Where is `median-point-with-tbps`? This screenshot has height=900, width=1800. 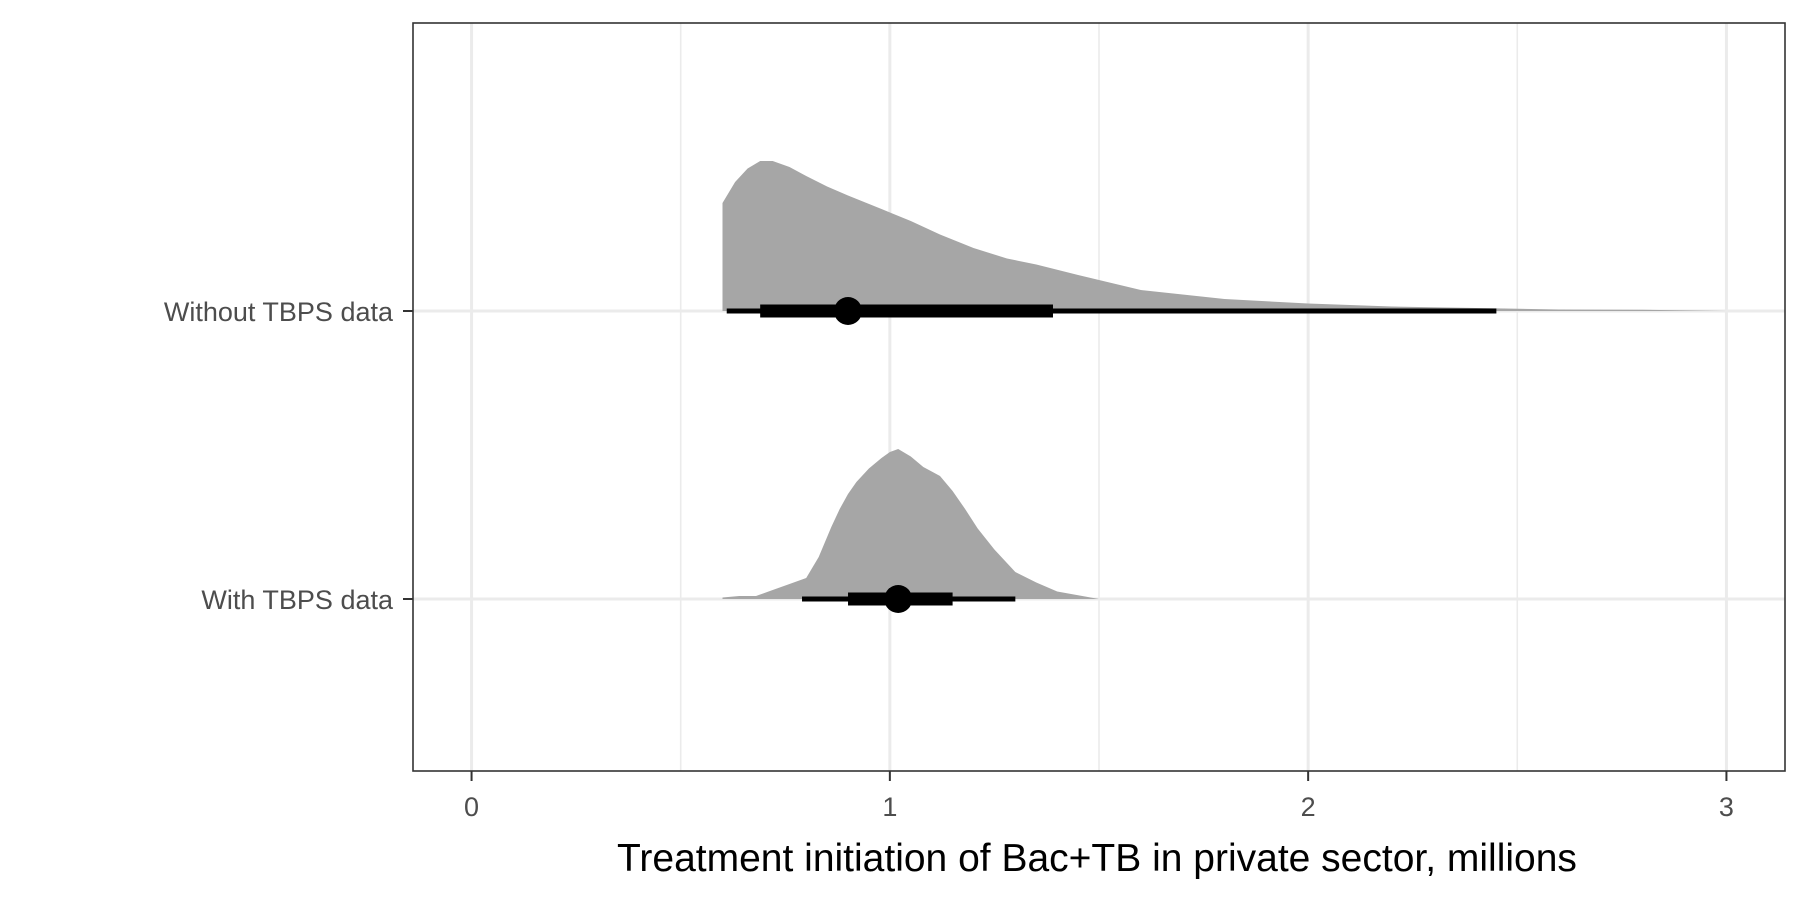
median-point-with-tbps is located at coordinates (898, 599).